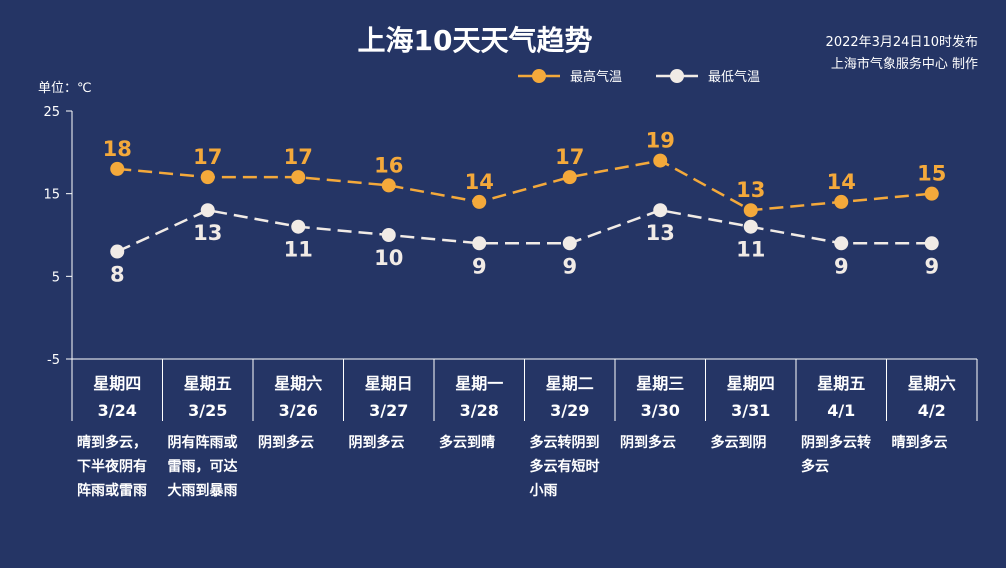 This screenshot has height=568, width=1006. Describe the element at coordinates (117, 149) in the screenshot. I see `high-temp-label: 18` at that location.